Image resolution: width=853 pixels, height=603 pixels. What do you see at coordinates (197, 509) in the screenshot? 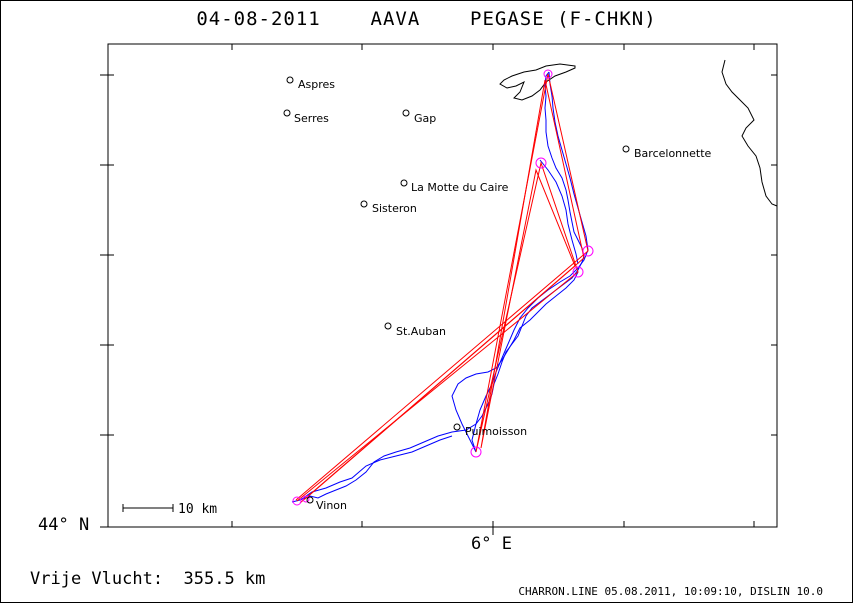
I see `scale-bar-label: 10 km` at bounding box center [197, 509].